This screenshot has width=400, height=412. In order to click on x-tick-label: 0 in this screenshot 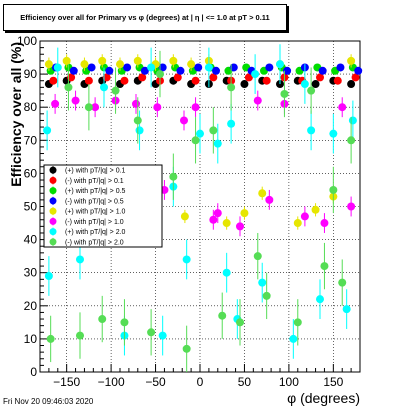, I will do `click(200, 382)`.